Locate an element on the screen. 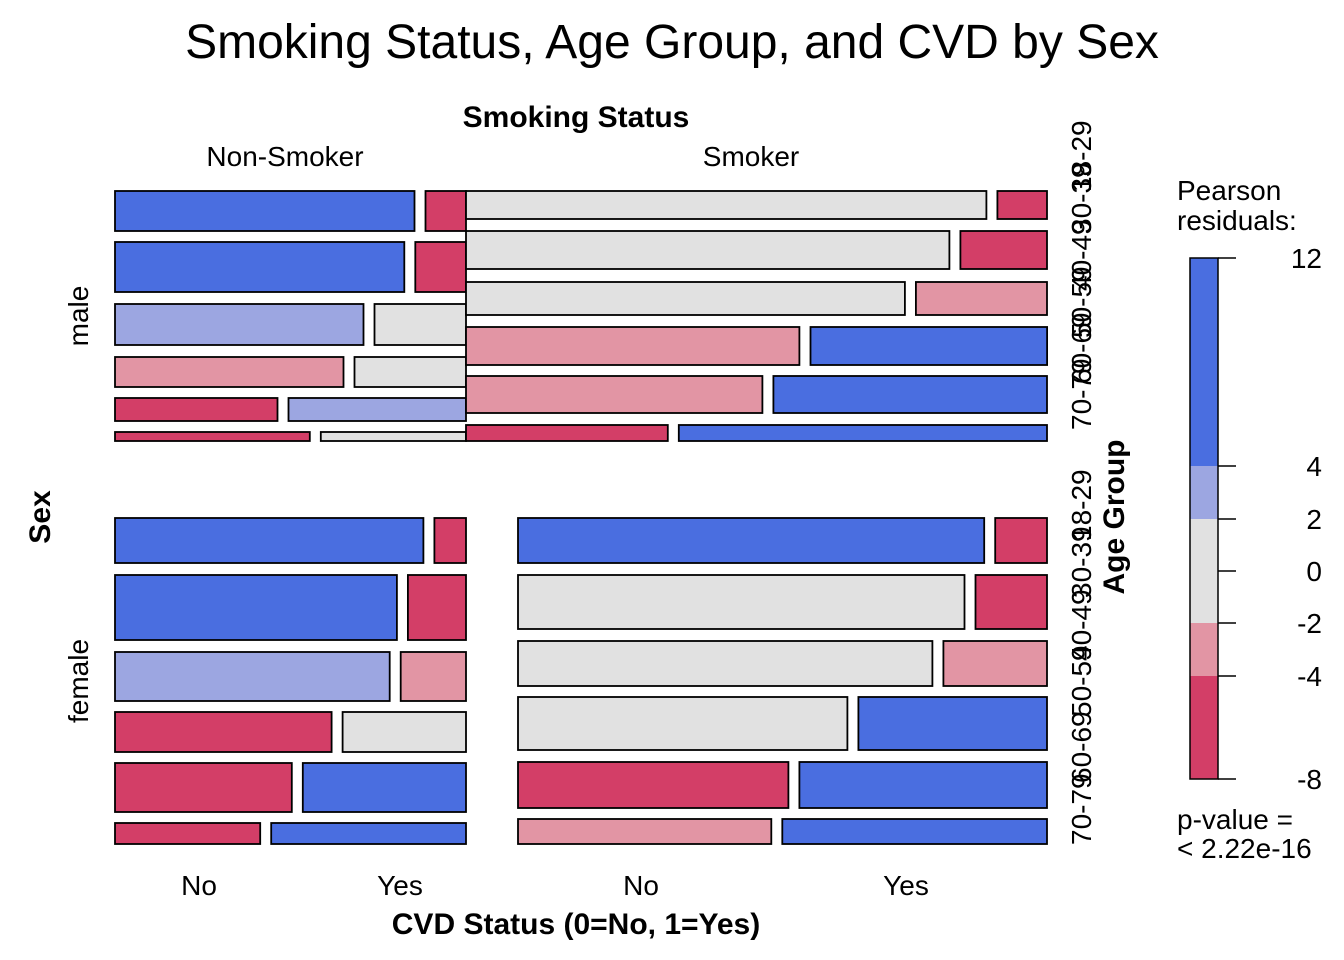  tile-female-smoker-18-29-cvd-no is located at coordinates (751, 540).